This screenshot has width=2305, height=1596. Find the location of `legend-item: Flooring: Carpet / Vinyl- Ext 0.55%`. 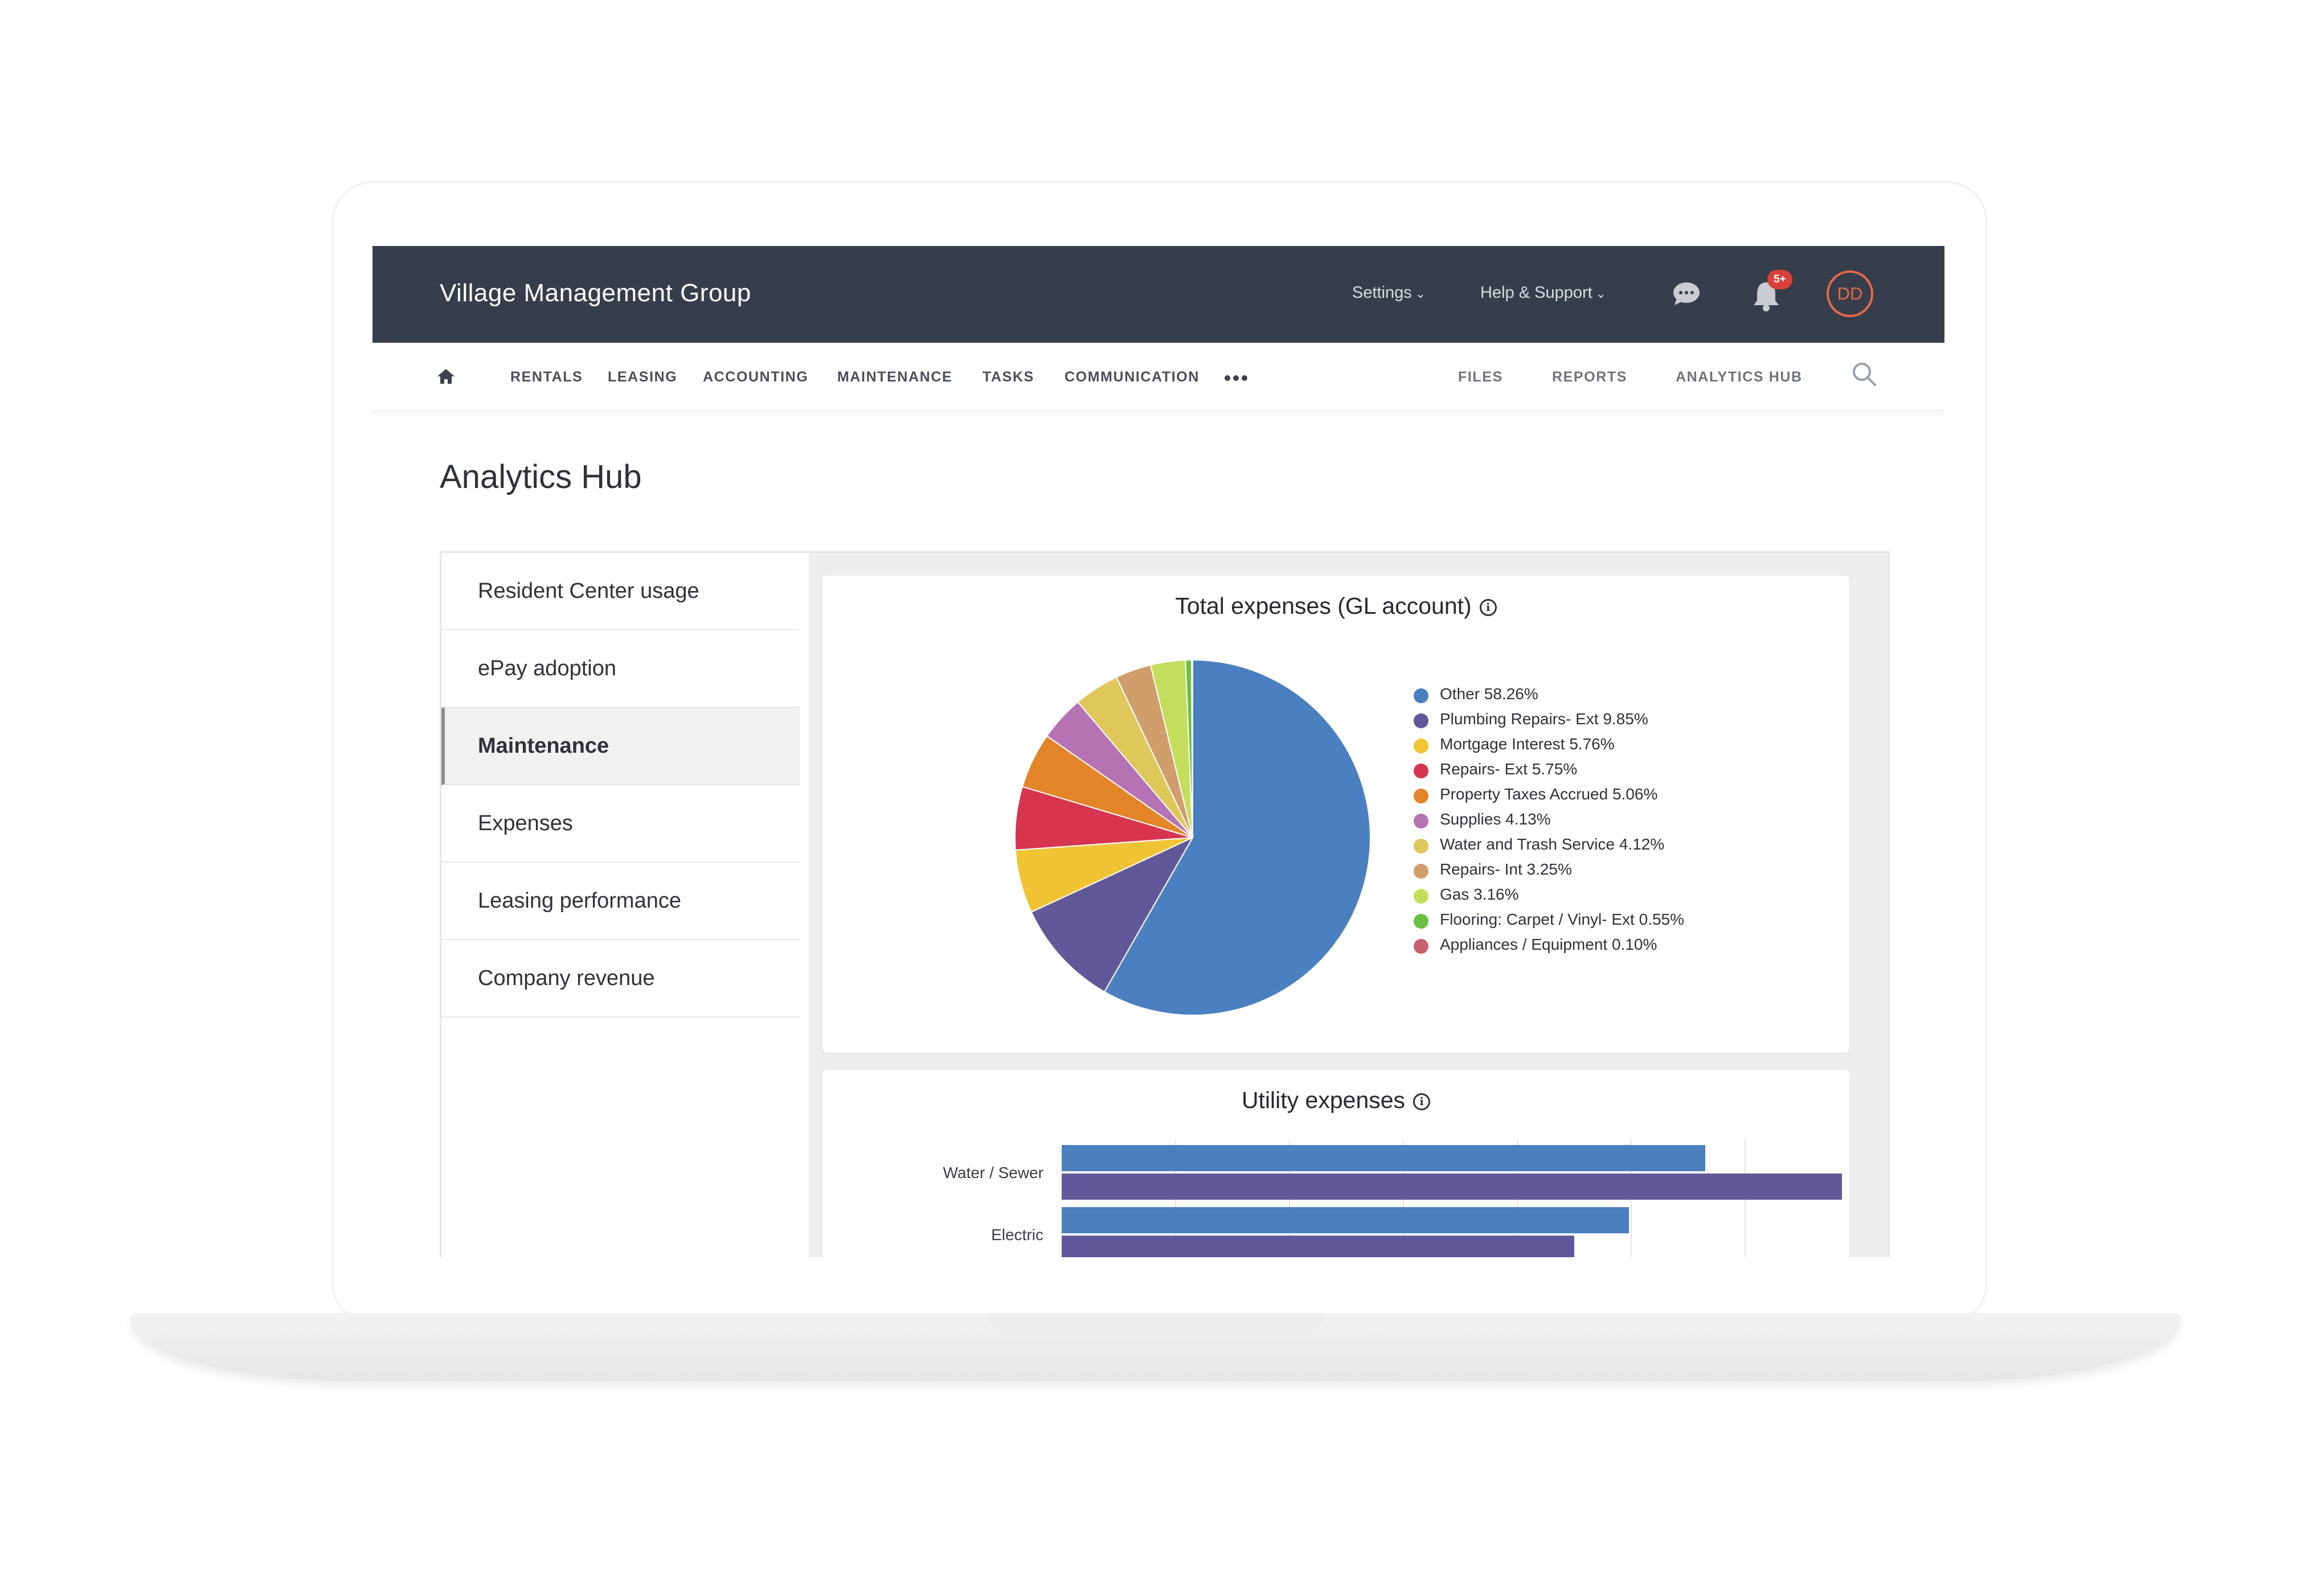

legend-item: Flooring: Carpet / Vinyl- Ext 0.55% is located at coordinates (1574, 920).